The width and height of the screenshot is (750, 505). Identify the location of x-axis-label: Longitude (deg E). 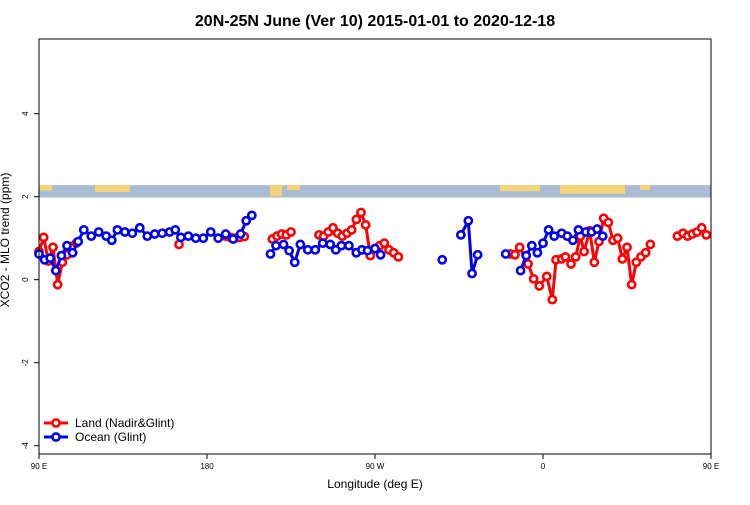
(374, 484).